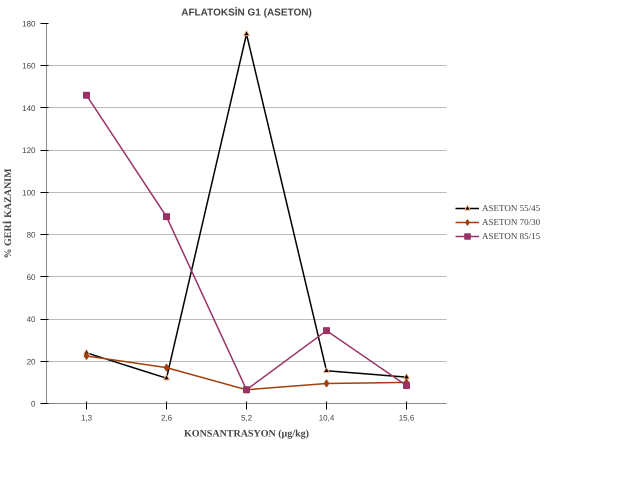  What do you see at coordinates (31, 361) in the screenshot?
I see `y-tick-label: 20` at bounding box center [31, 361].